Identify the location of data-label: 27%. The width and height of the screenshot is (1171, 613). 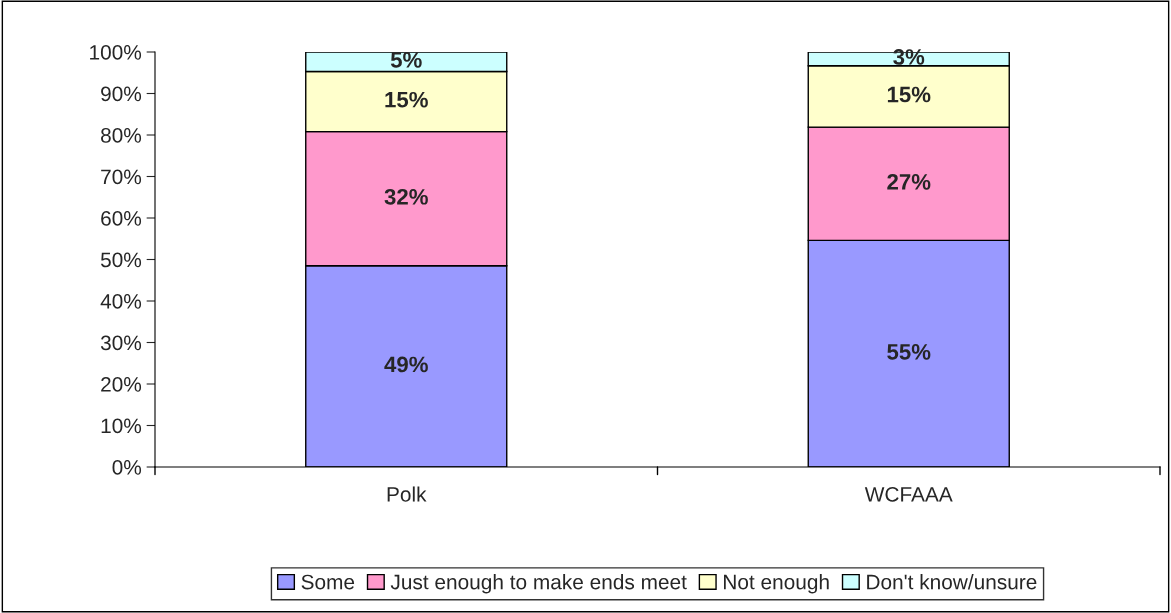
(909, 181).